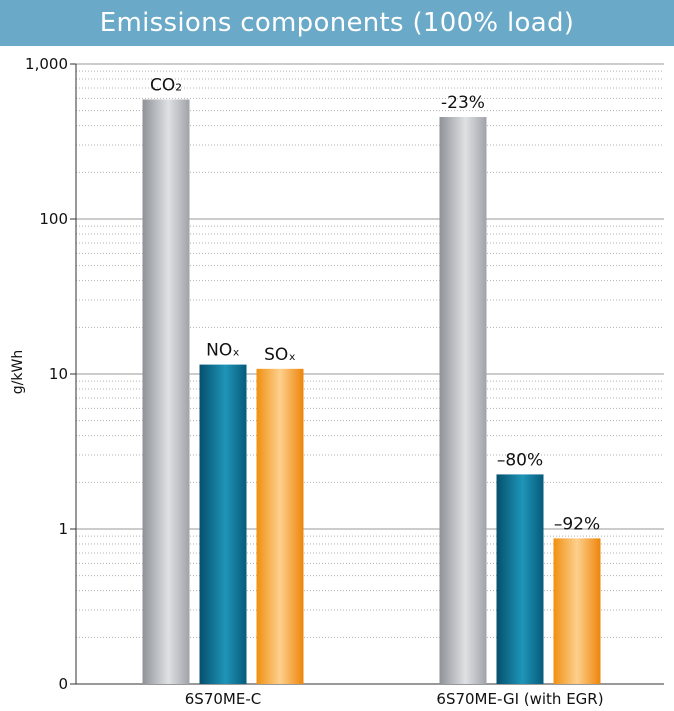 The height and width of the screenshot is (711, 674). I want to click on data-label: –80%, so click(520, 460).